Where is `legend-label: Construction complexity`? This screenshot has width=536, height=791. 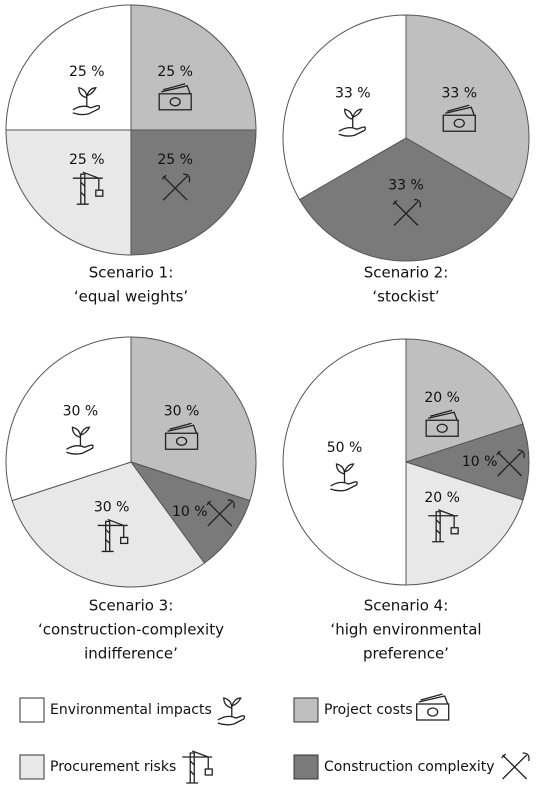 legend-label: Construction complexity is located at coordinates (409, 767).